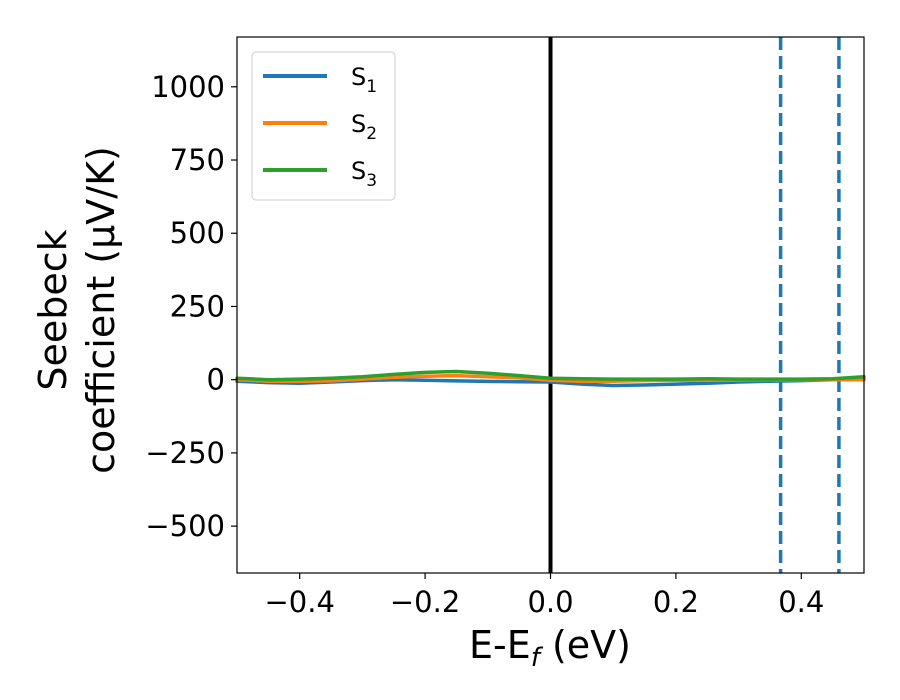  I want to click on series-lines, so click(550, 378).